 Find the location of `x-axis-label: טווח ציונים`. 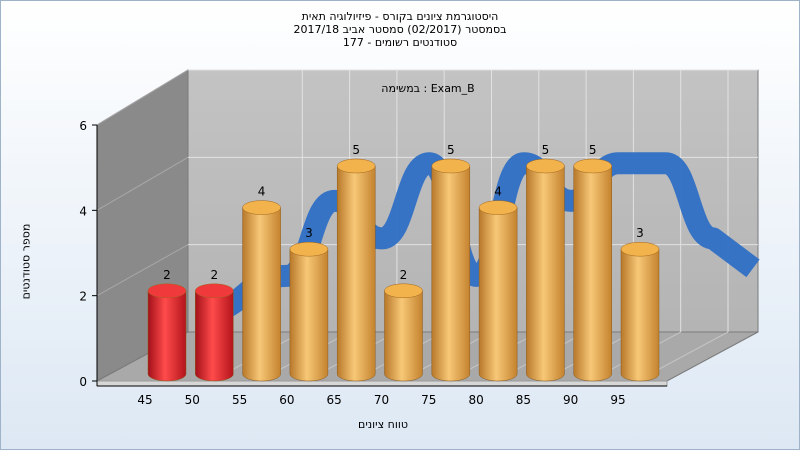

x-axis-label: טווח ציונים is located at coordinates (383, 424).